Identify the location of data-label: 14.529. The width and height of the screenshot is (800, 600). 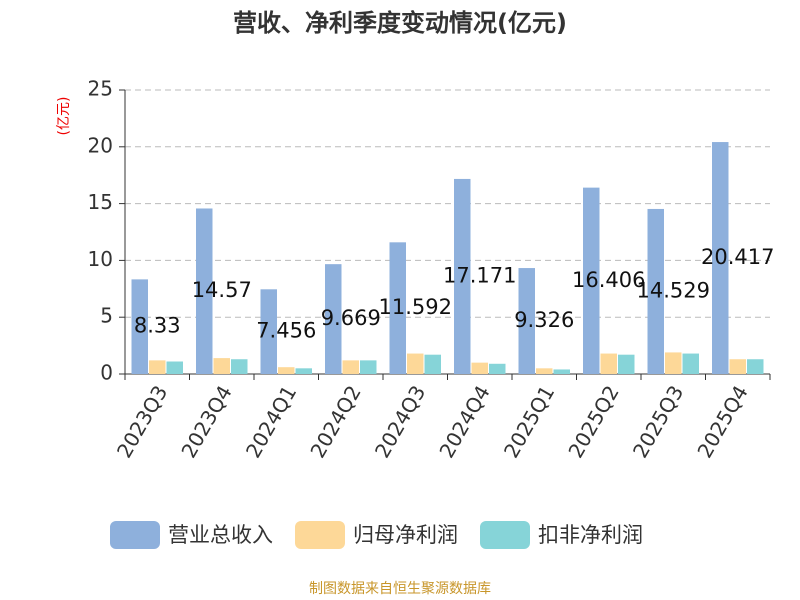
(673, 290).